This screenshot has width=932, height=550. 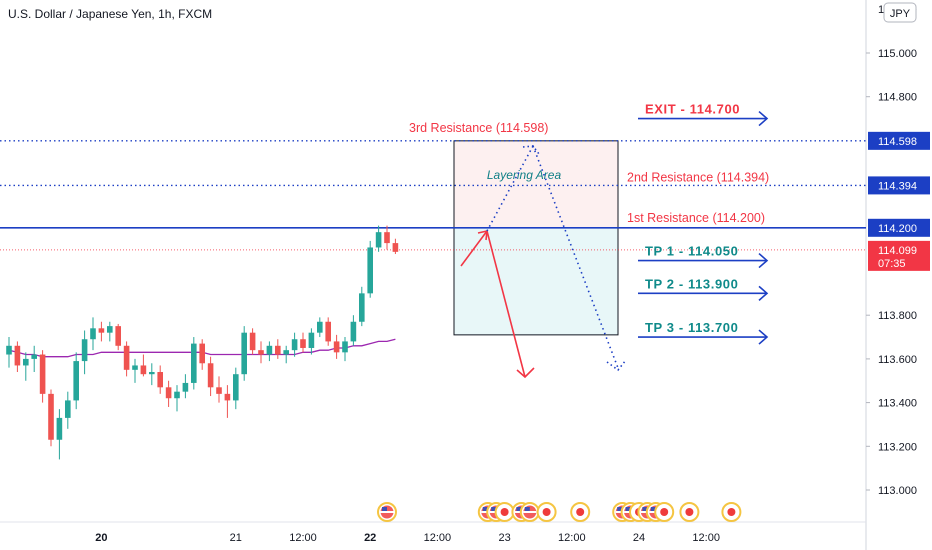 I want to click on y-tick-label: 113.000, so click(x=897, y=491).